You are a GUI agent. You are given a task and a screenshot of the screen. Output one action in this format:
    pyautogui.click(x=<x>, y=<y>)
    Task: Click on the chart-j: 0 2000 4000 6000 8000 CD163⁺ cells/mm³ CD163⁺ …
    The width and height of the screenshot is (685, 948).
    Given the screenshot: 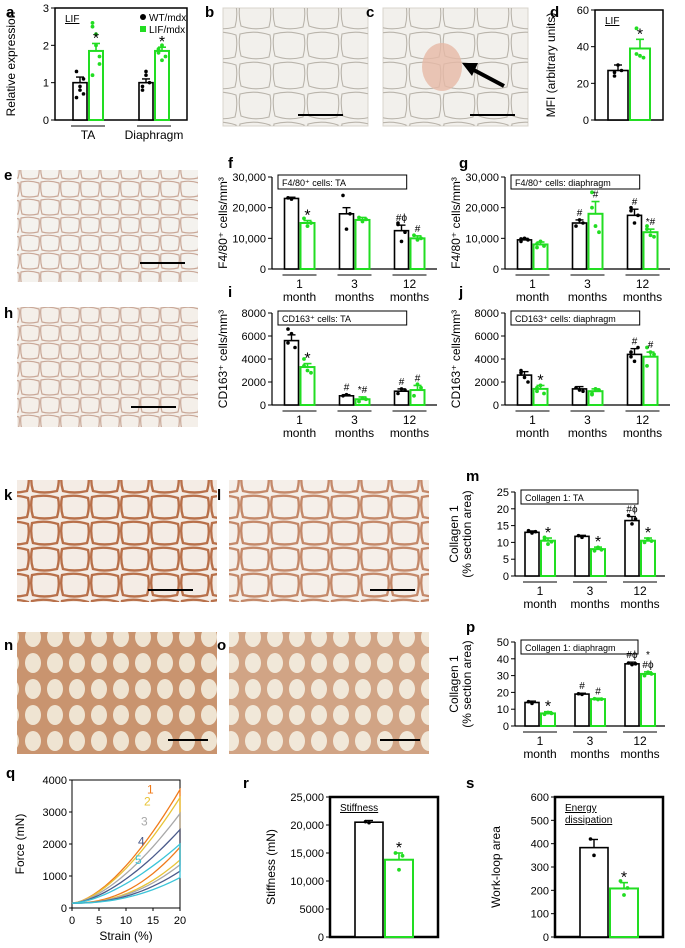 What is the action you would take?
    pyautogui.click(x=559, y=374)
    